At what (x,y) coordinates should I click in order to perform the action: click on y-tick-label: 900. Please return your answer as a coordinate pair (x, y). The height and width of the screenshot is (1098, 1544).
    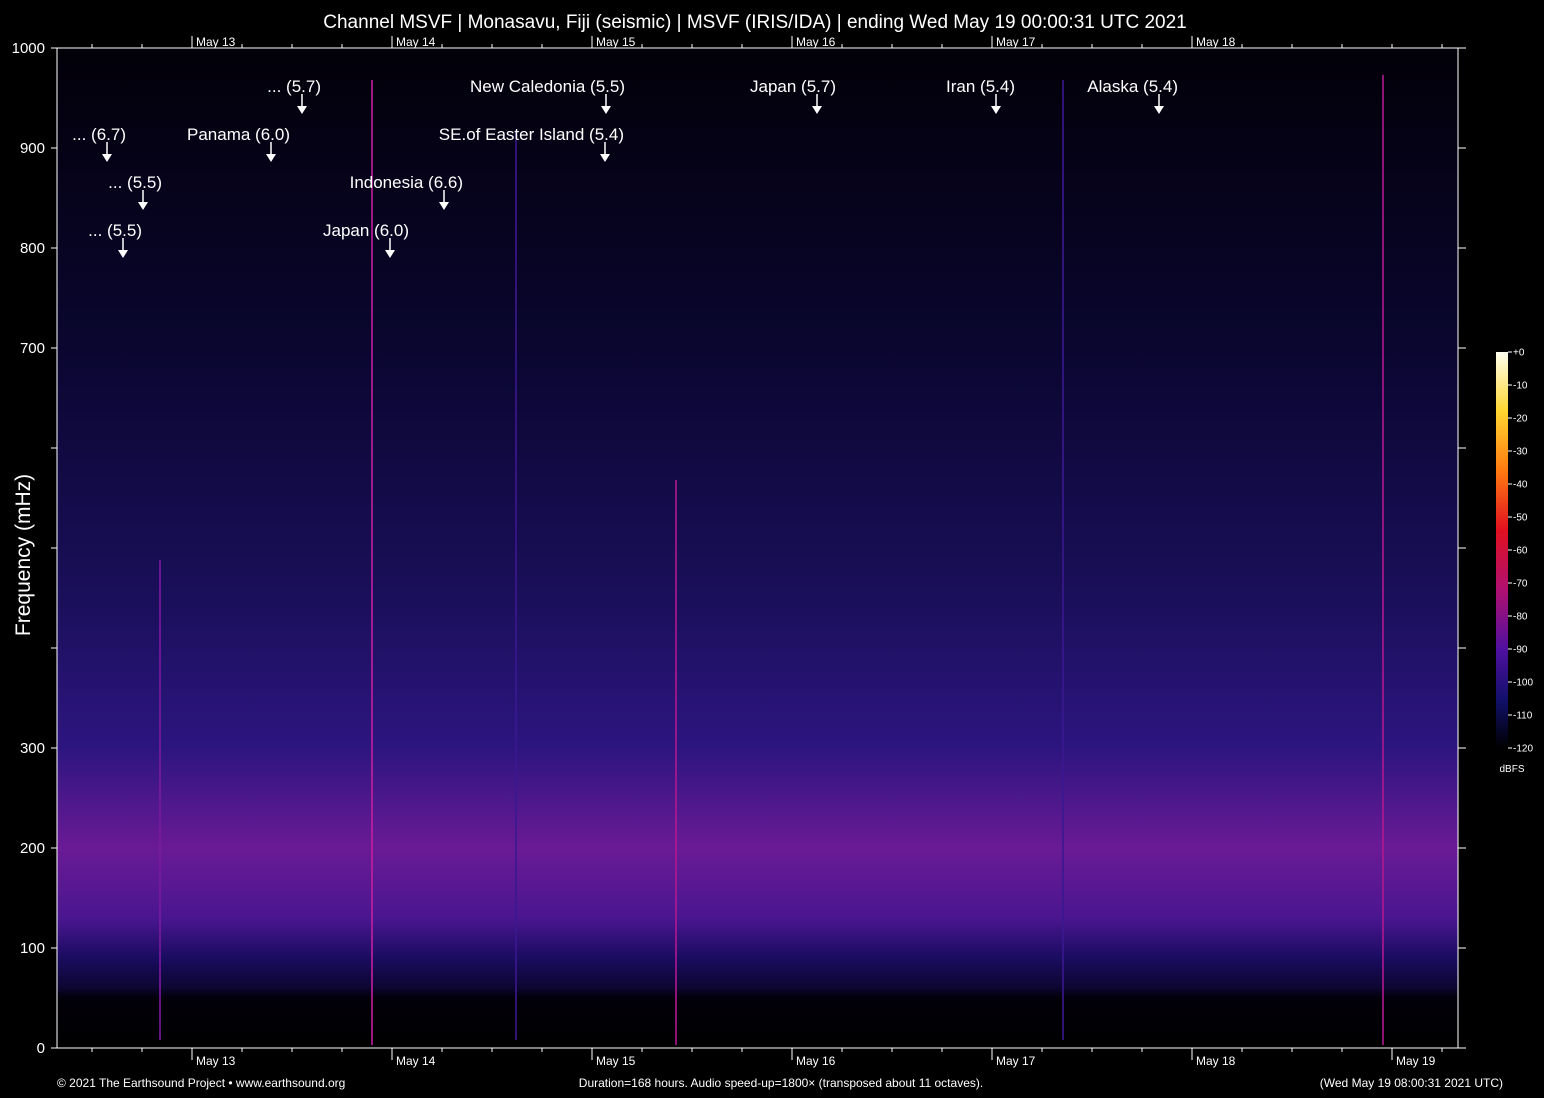
    Looking at the image, I should click on (32, 148).